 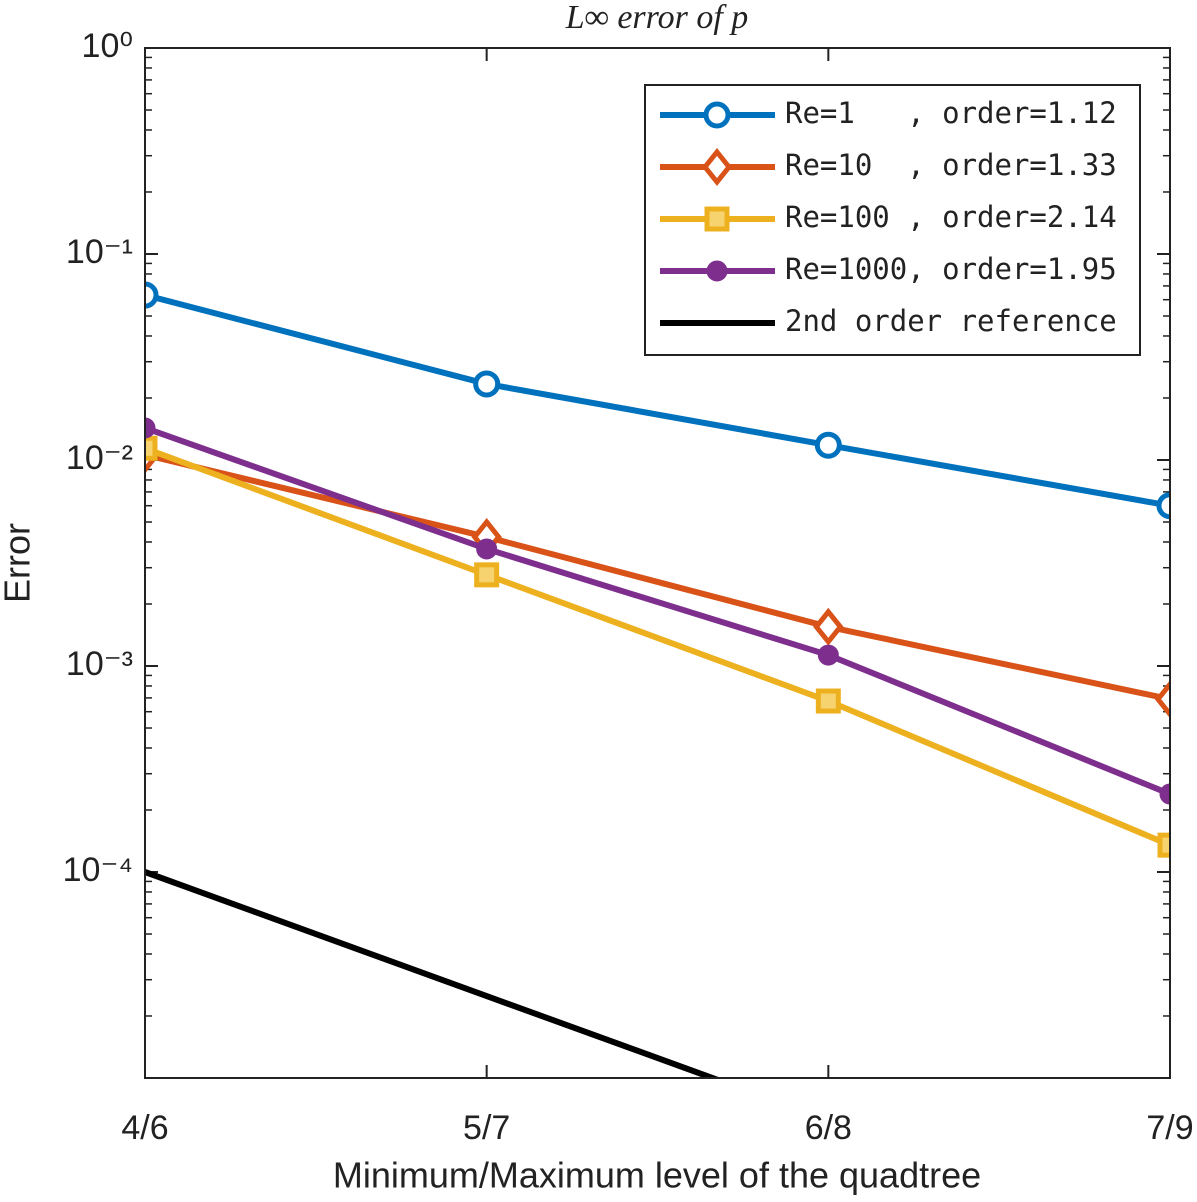 I want to click on x-tick-label: 7/9, so click(x=1169, y=1128).